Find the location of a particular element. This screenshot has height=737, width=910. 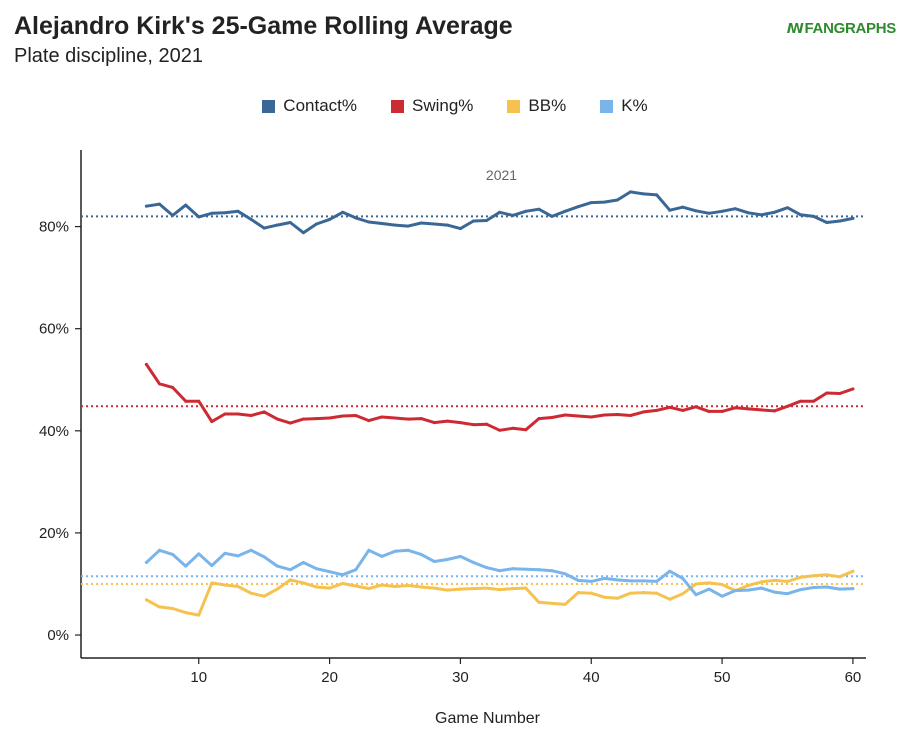

legend-item: Contact% is located at coordinates (309, 106).